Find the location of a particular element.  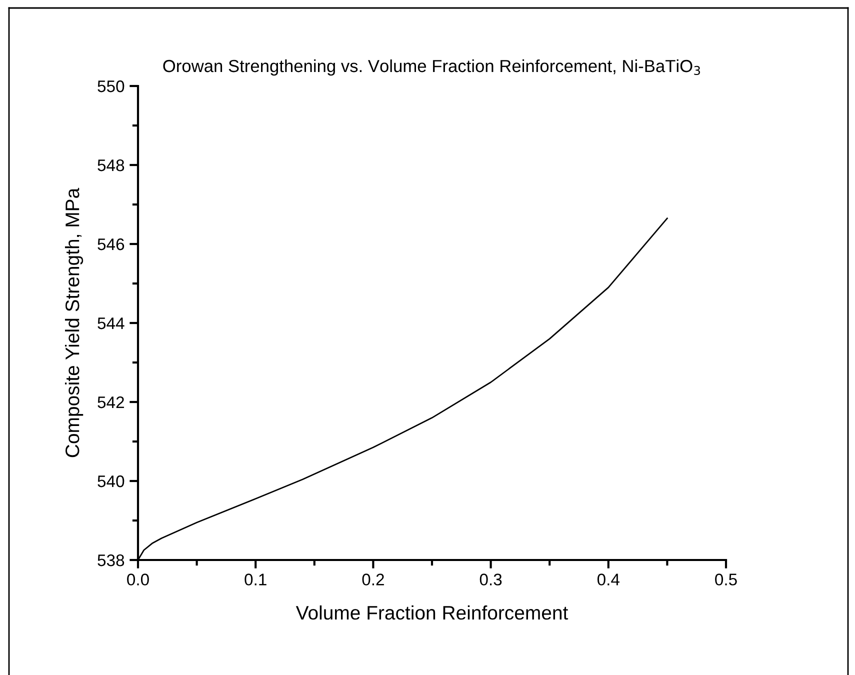

y-tick-label: 542 is located at coordinates (111, 402).